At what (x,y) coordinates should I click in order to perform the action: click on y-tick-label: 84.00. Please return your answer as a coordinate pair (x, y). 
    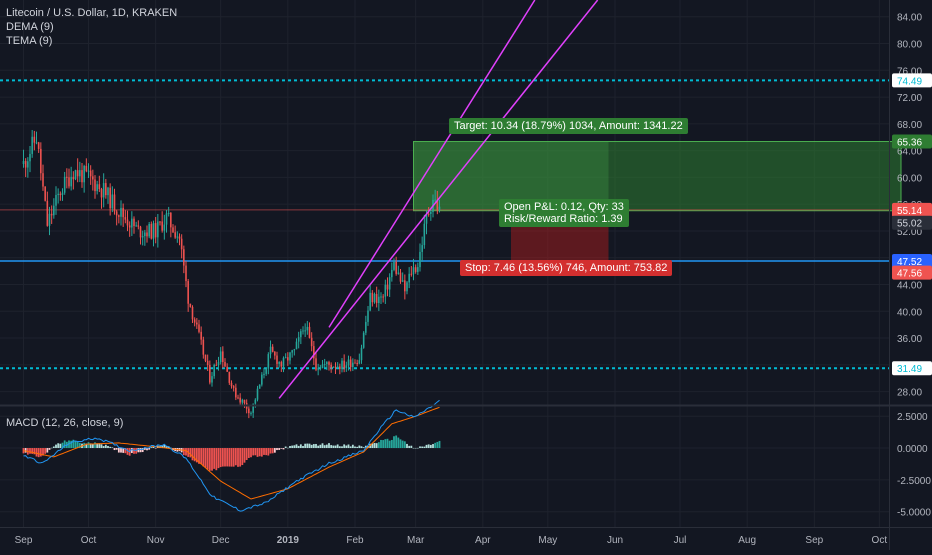
    Looking at the image, I should click on (909, 18).